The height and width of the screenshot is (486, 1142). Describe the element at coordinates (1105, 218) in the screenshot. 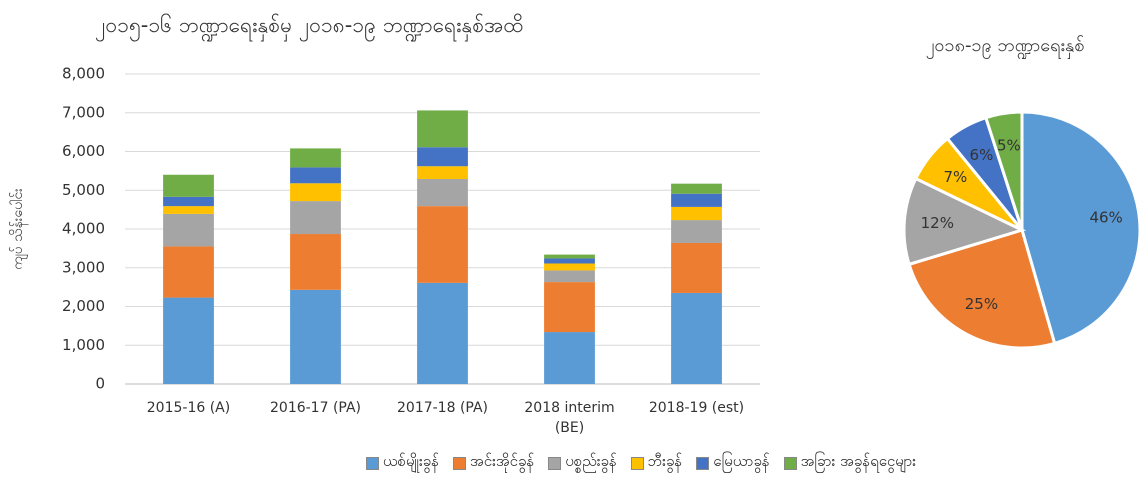

I see `pie-label: 46%` at that location.